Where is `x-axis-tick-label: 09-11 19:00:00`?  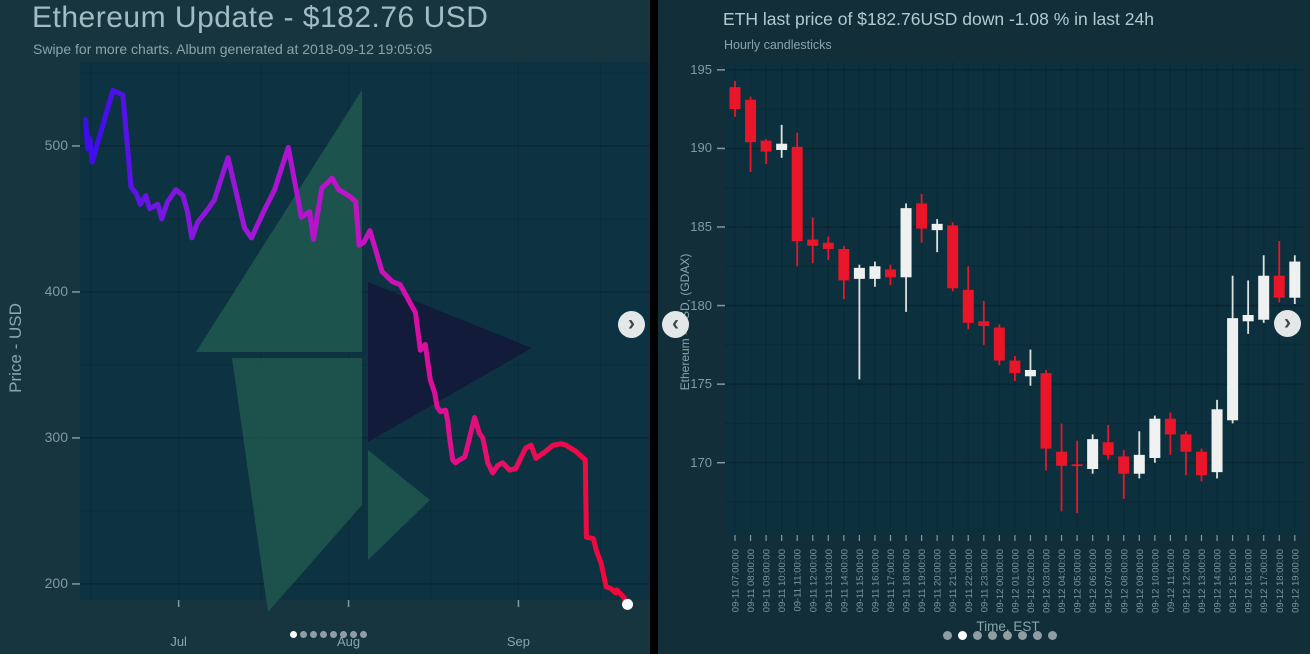 x-axis-tick-label: 09-11 19:00:00 is located at coordinates (922, 580).